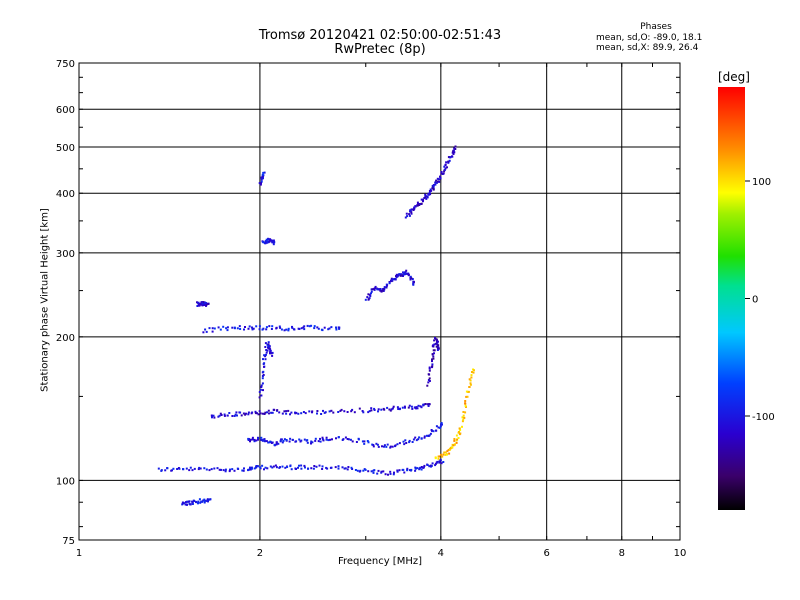 The image size is (800, 600). I want to click on y-tick-label: 200, so click(65, 338).